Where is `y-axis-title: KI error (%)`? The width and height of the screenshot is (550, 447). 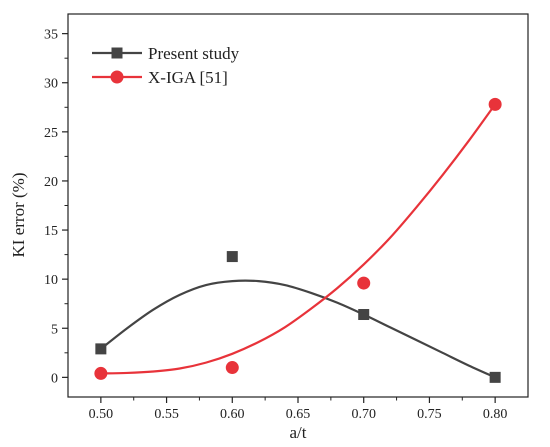 y-axis-title: KI error (%) is located at coordinates (18, 215).